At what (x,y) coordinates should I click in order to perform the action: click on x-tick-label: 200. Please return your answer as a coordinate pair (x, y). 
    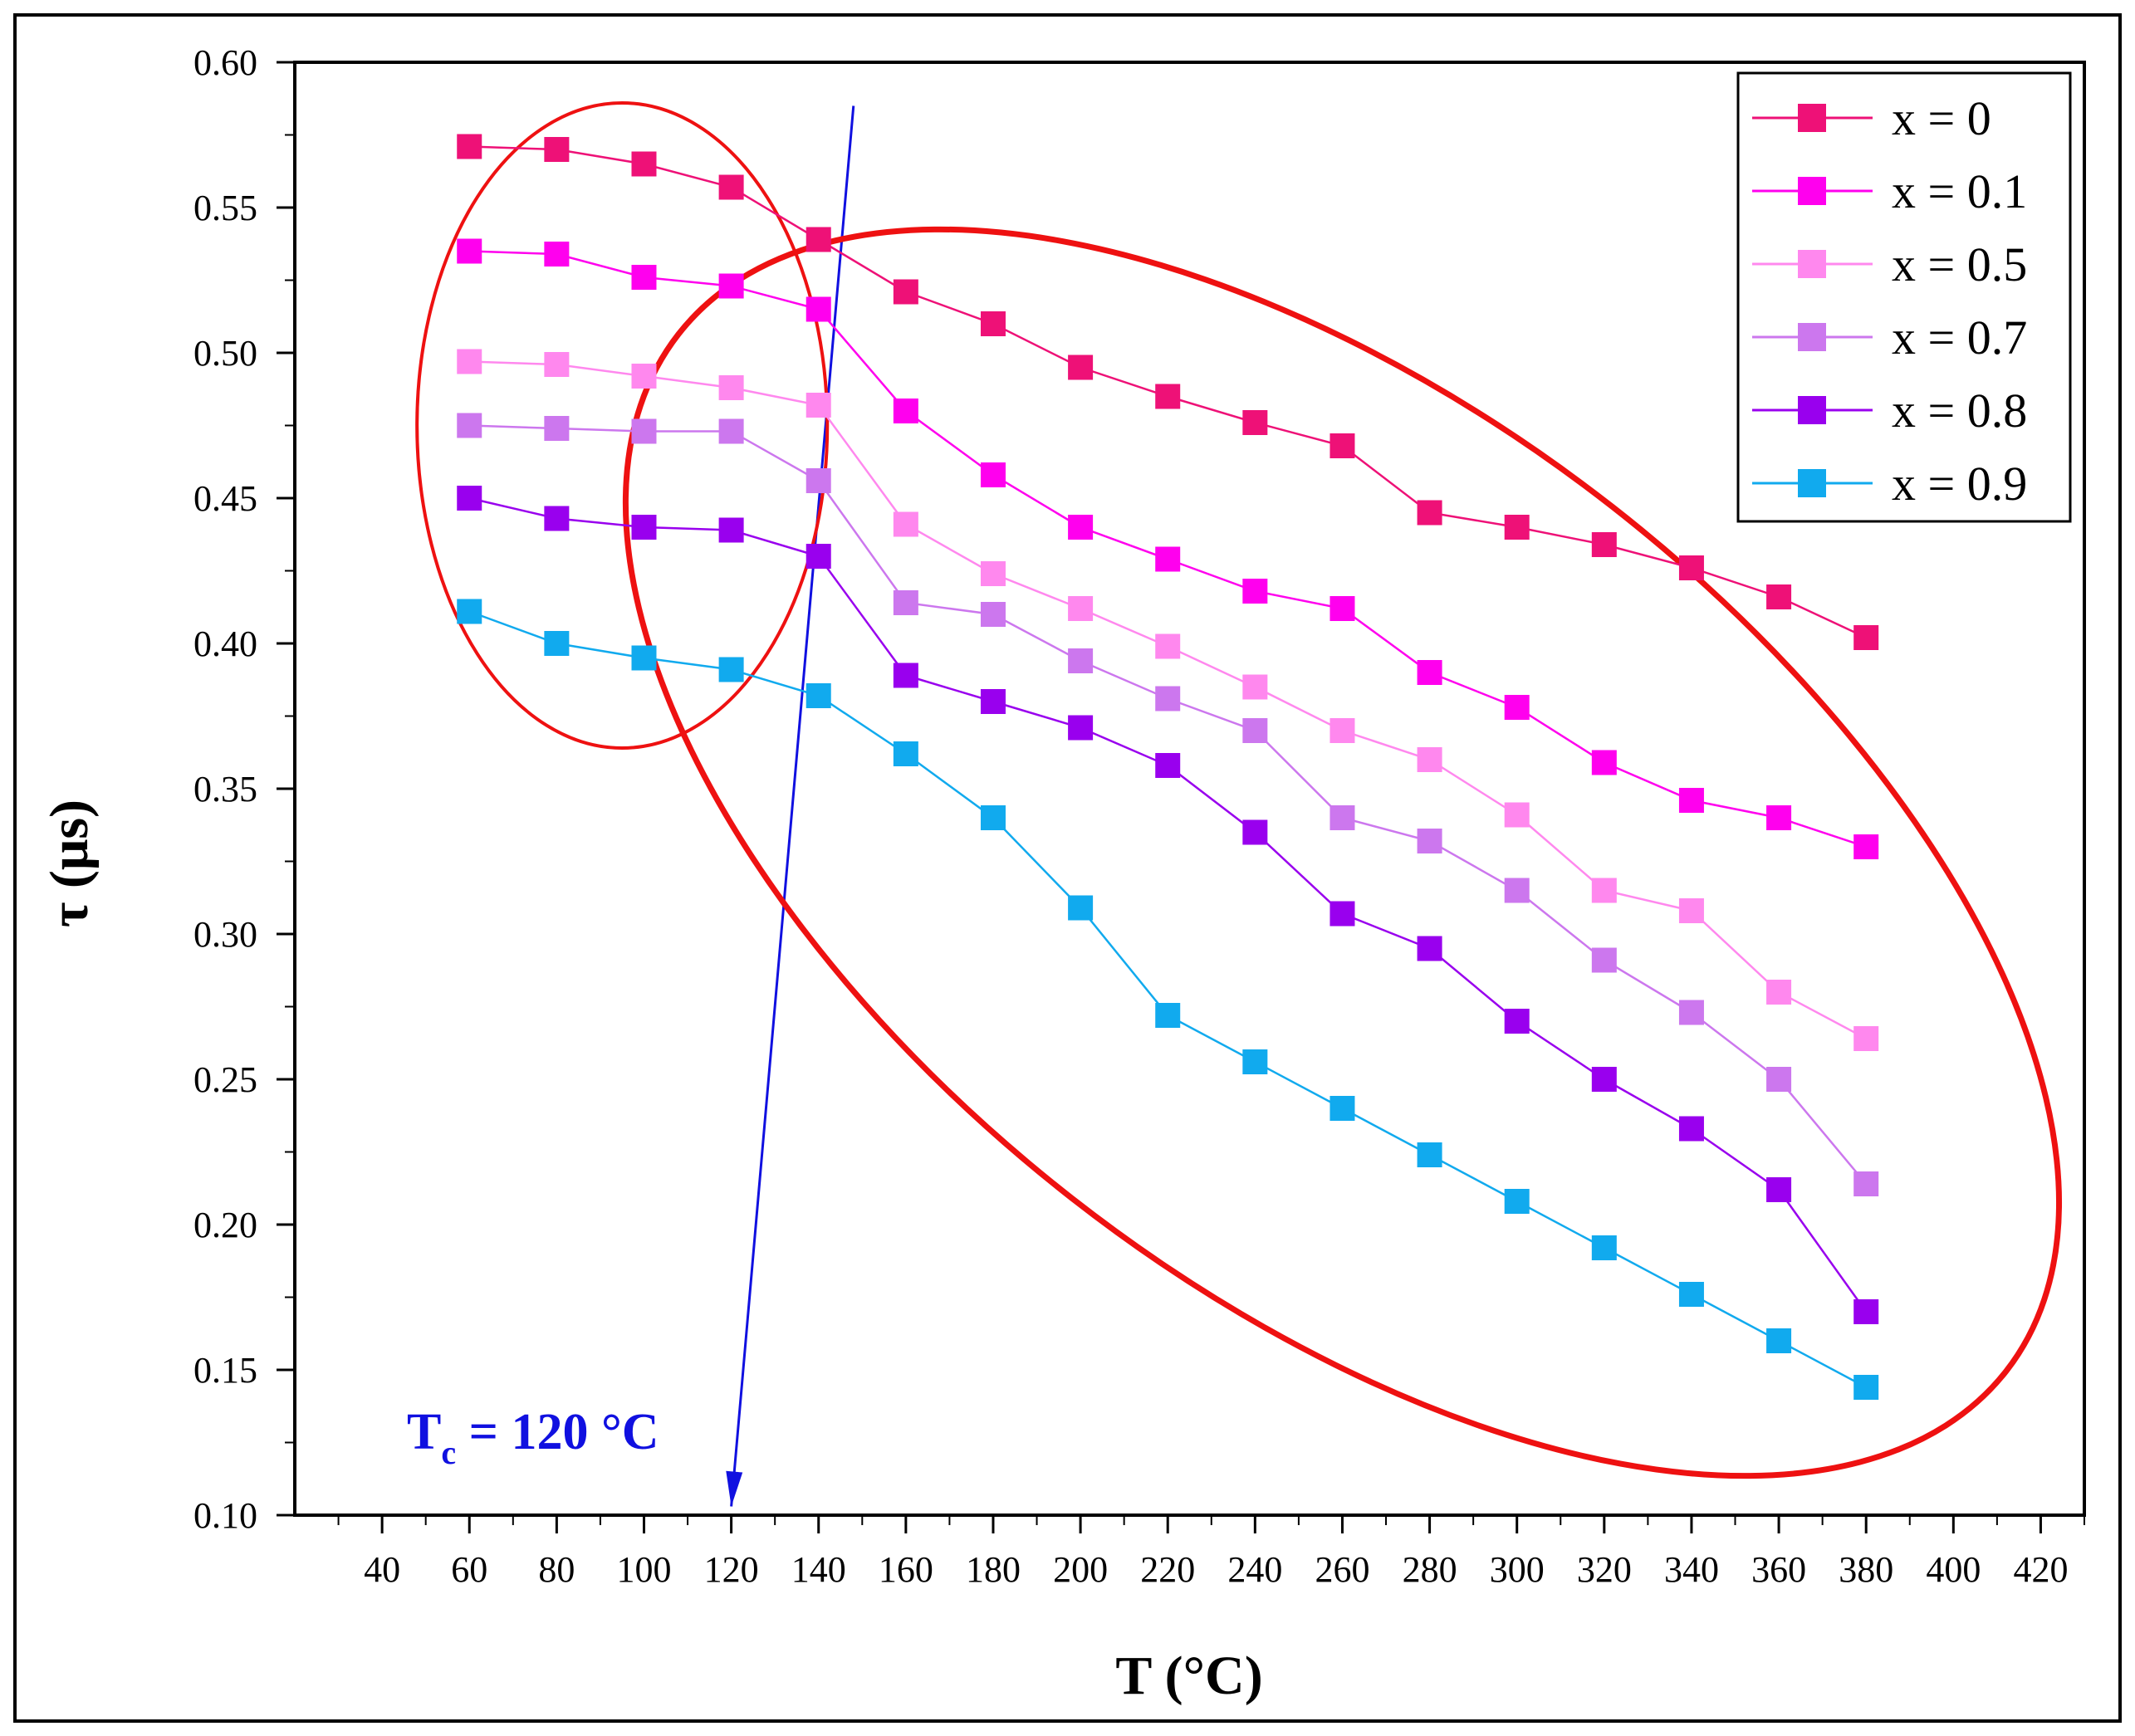
    Looking at the image, I should click on (1080, 1569).